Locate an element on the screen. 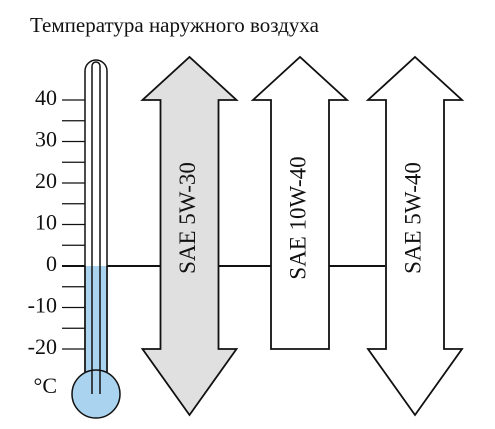 The image size is (495, 429). tube-inner is located at coordinates (96, 227).